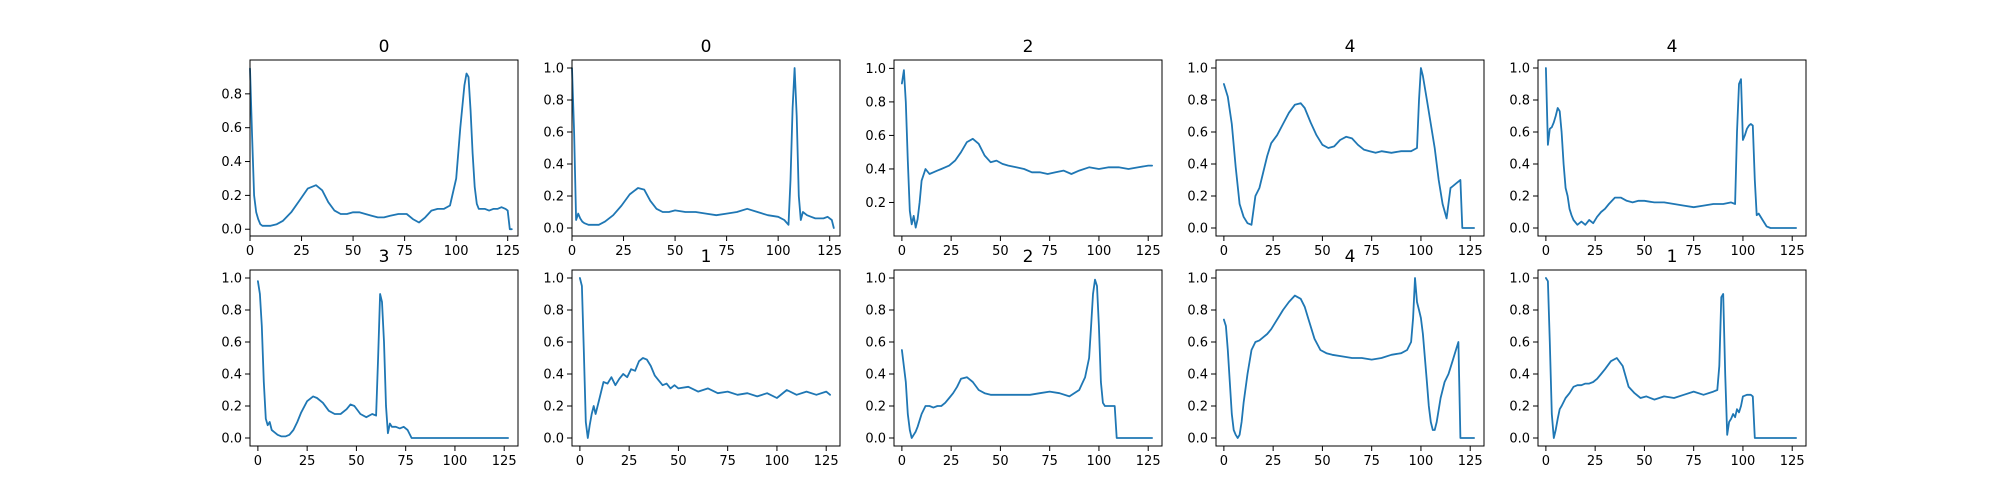  I want to click on chart-panel-7: 1 0 25 50 75 100 125 0.0 0.2 0.4 0.6 0.8 1.0, so click(692, 358).